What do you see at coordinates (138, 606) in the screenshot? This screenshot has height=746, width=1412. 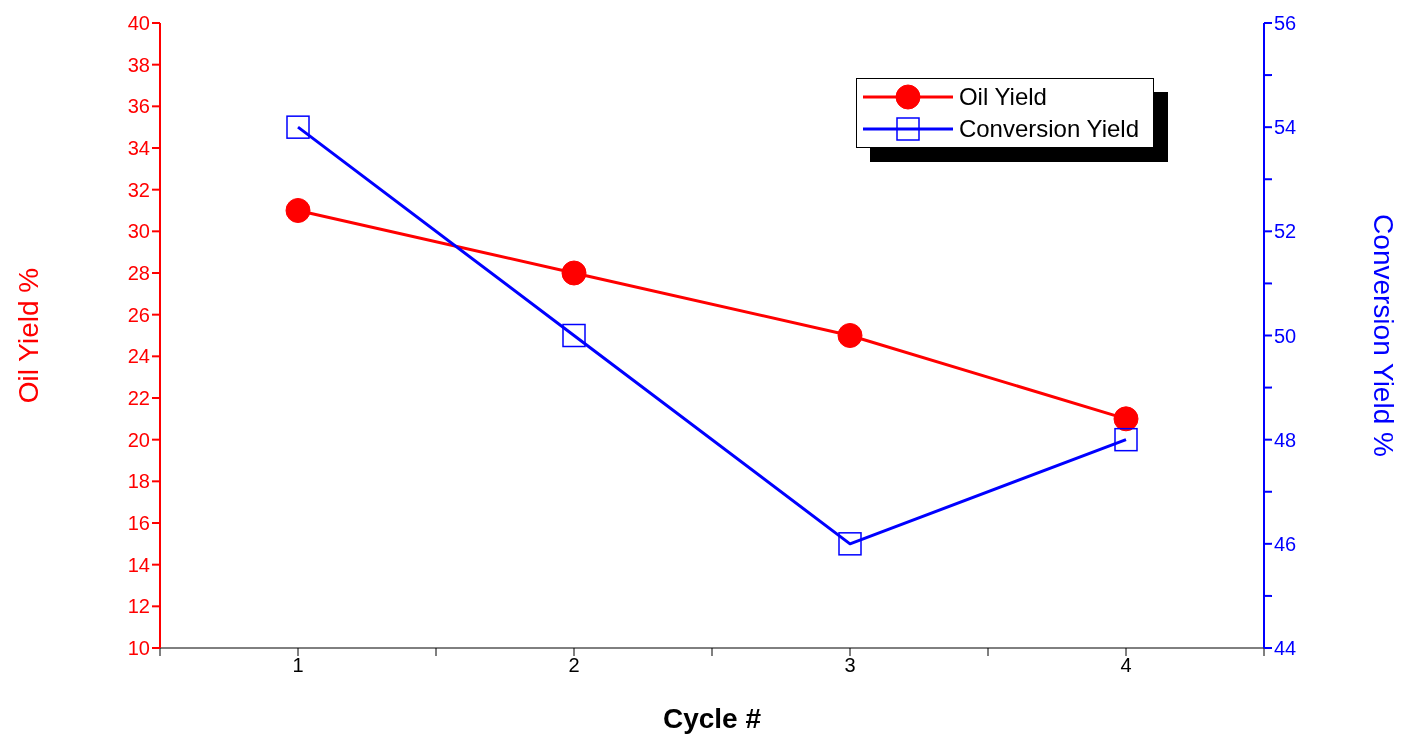 I see `y-tick-label: 12` at bounding box center [138, 606].